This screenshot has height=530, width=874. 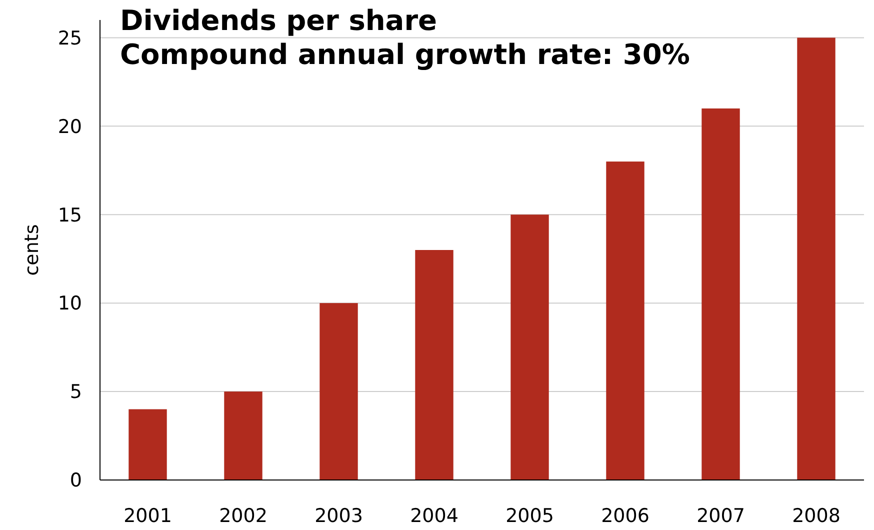 I want to click on chart-title: Dividends per share, so click(x=278, y=20).